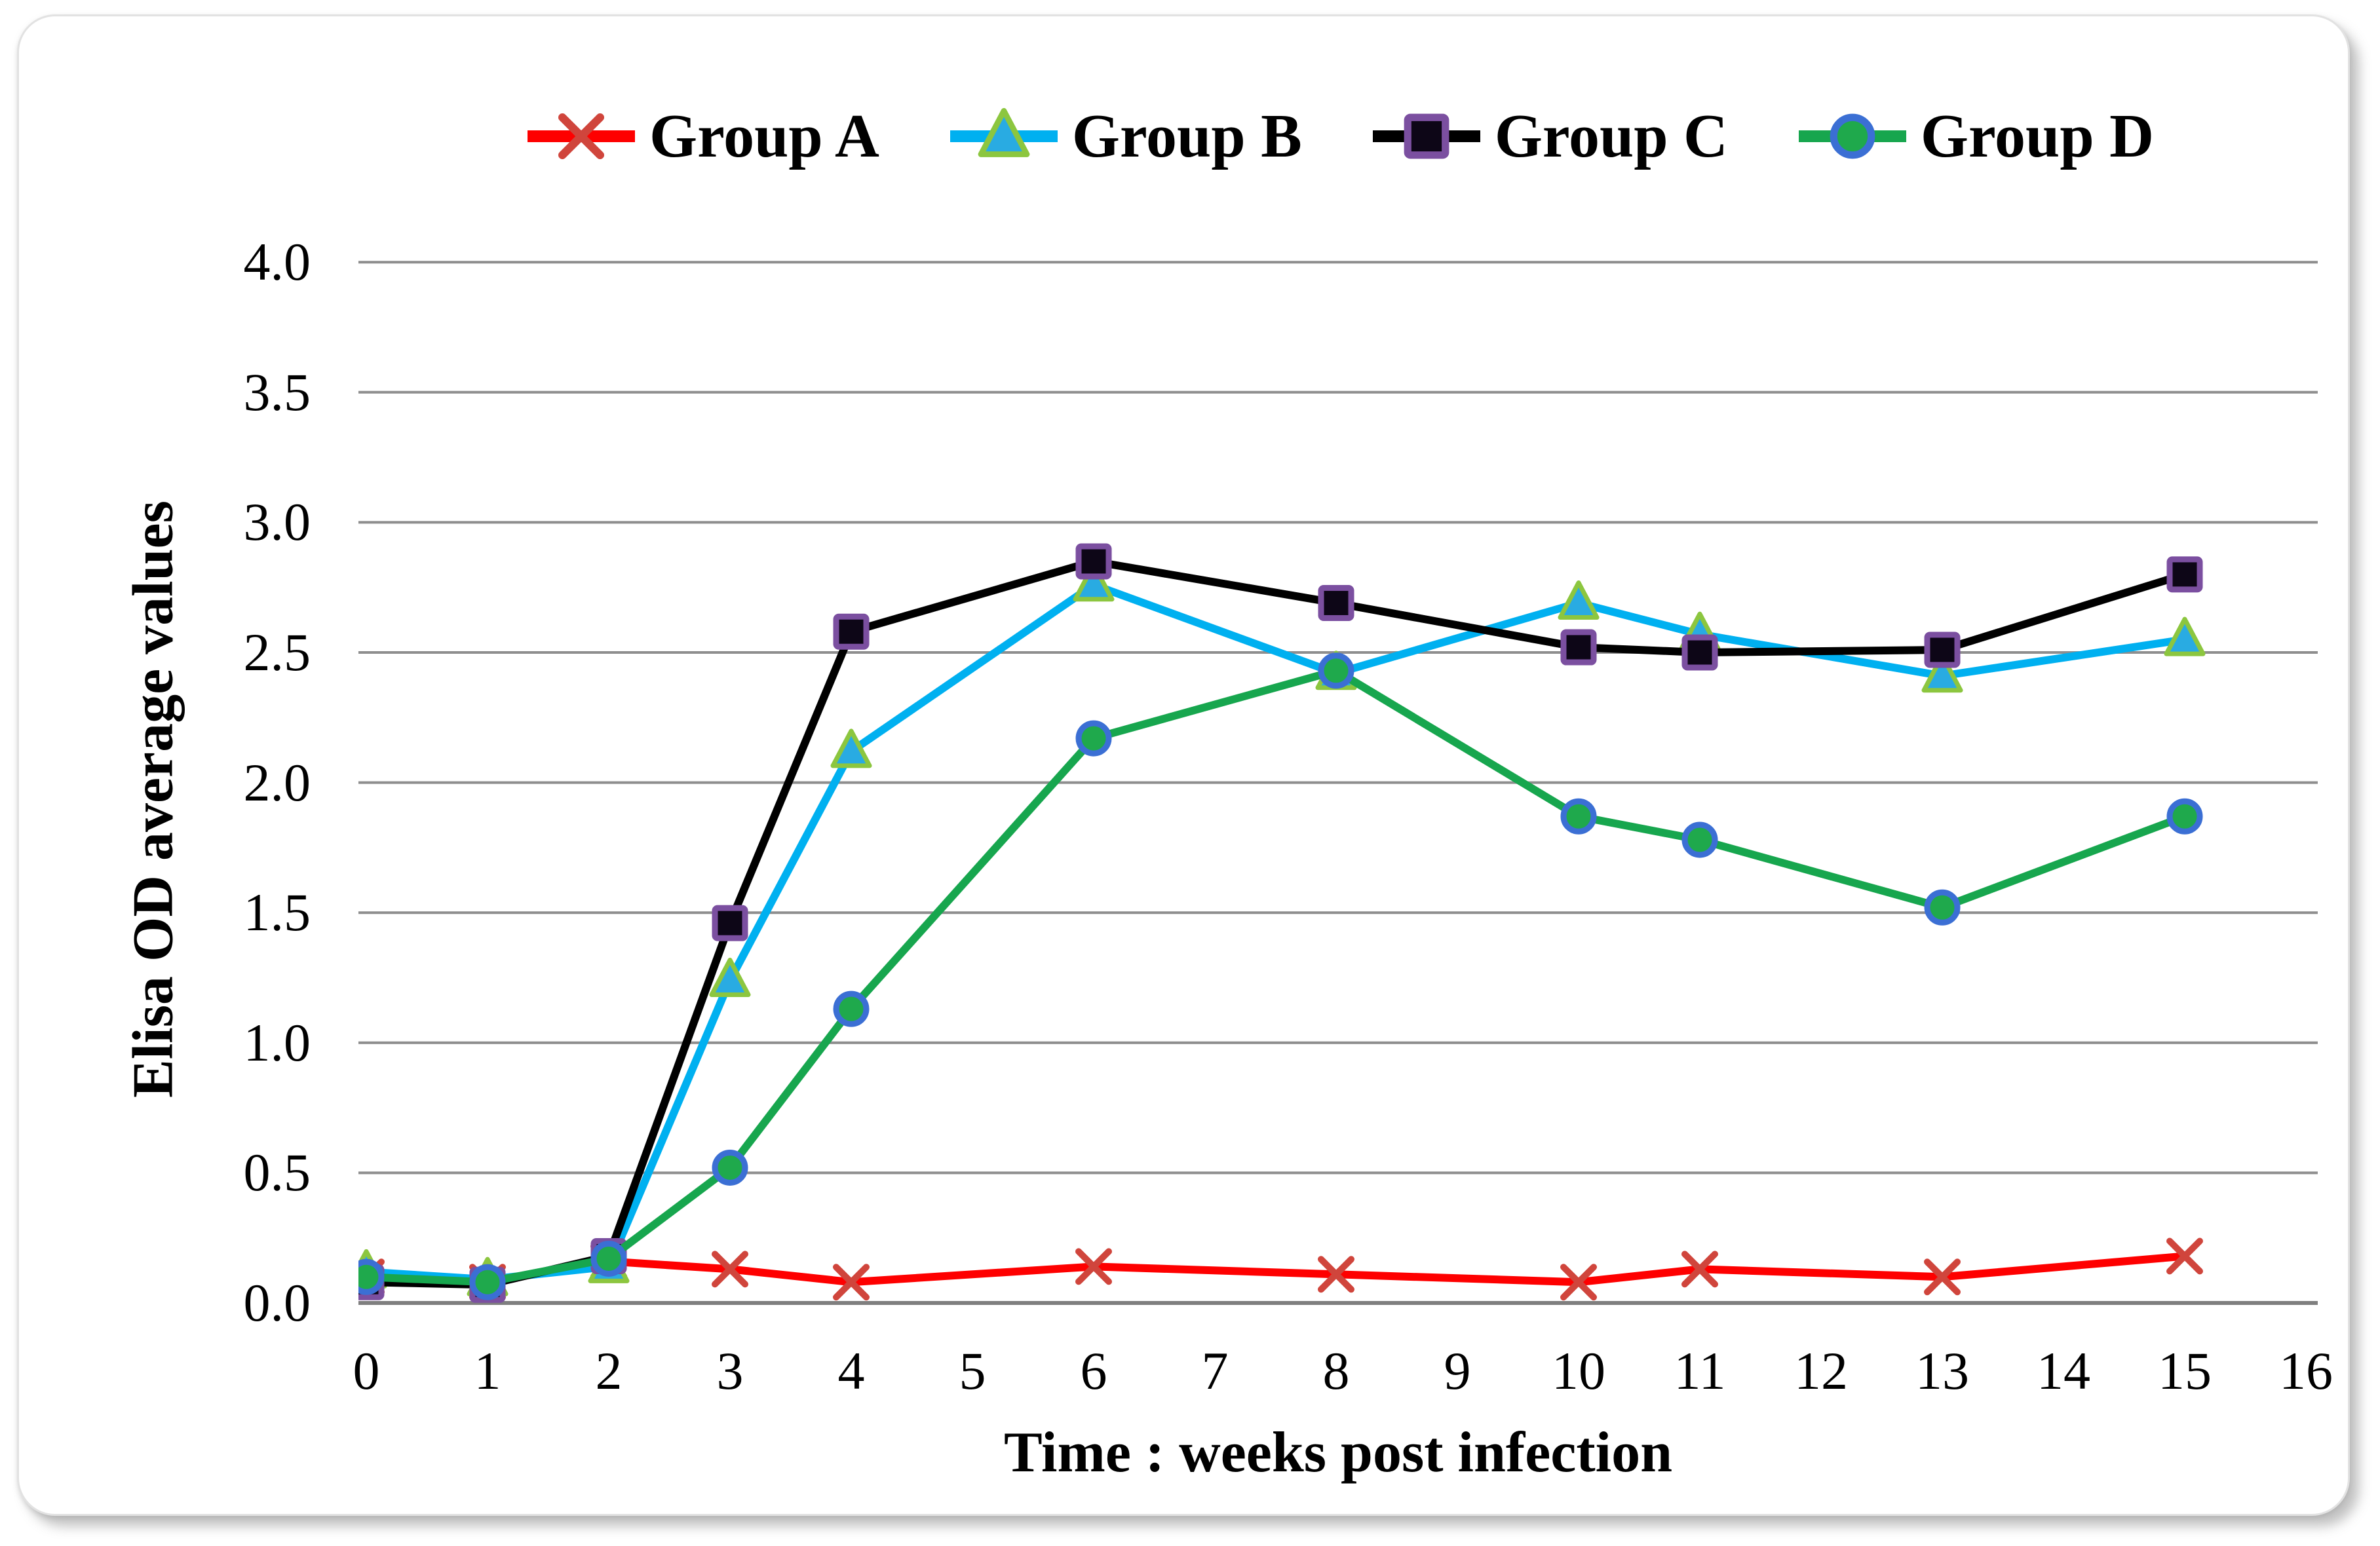  I want to click on legend-marker-group-c, so click(1426, 136).